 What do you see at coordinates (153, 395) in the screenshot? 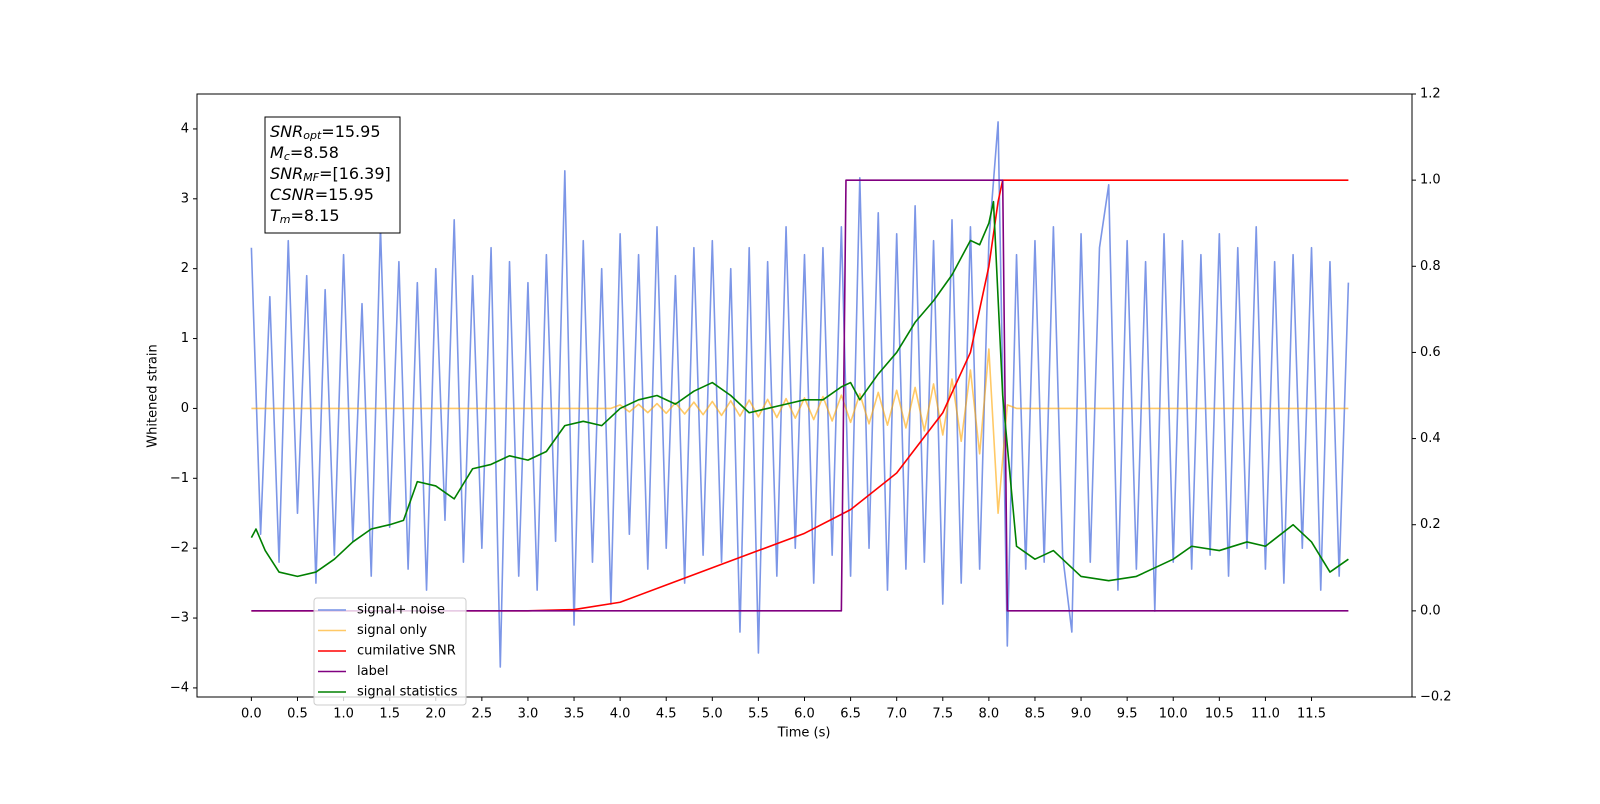
I see `y-axis-label: Whitened strain` at bounding box center [153, 395].